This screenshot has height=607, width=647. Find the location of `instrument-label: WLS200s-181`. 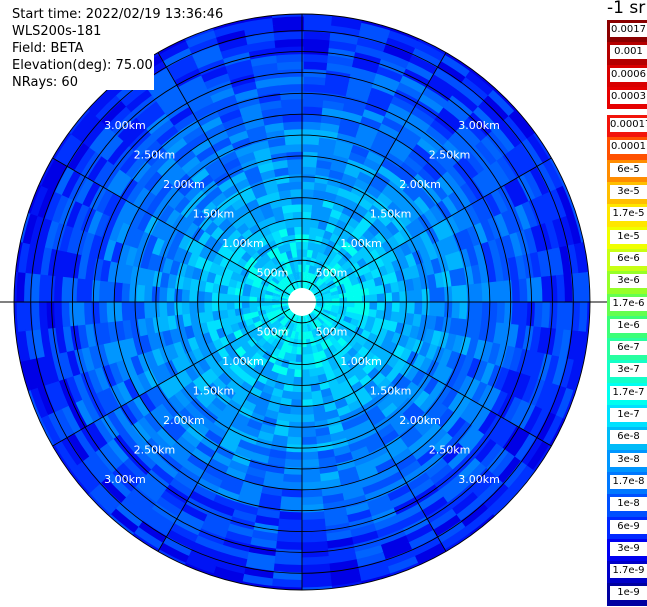

instrument-label: WLS200s-181 is located at coordinates (57, 31).